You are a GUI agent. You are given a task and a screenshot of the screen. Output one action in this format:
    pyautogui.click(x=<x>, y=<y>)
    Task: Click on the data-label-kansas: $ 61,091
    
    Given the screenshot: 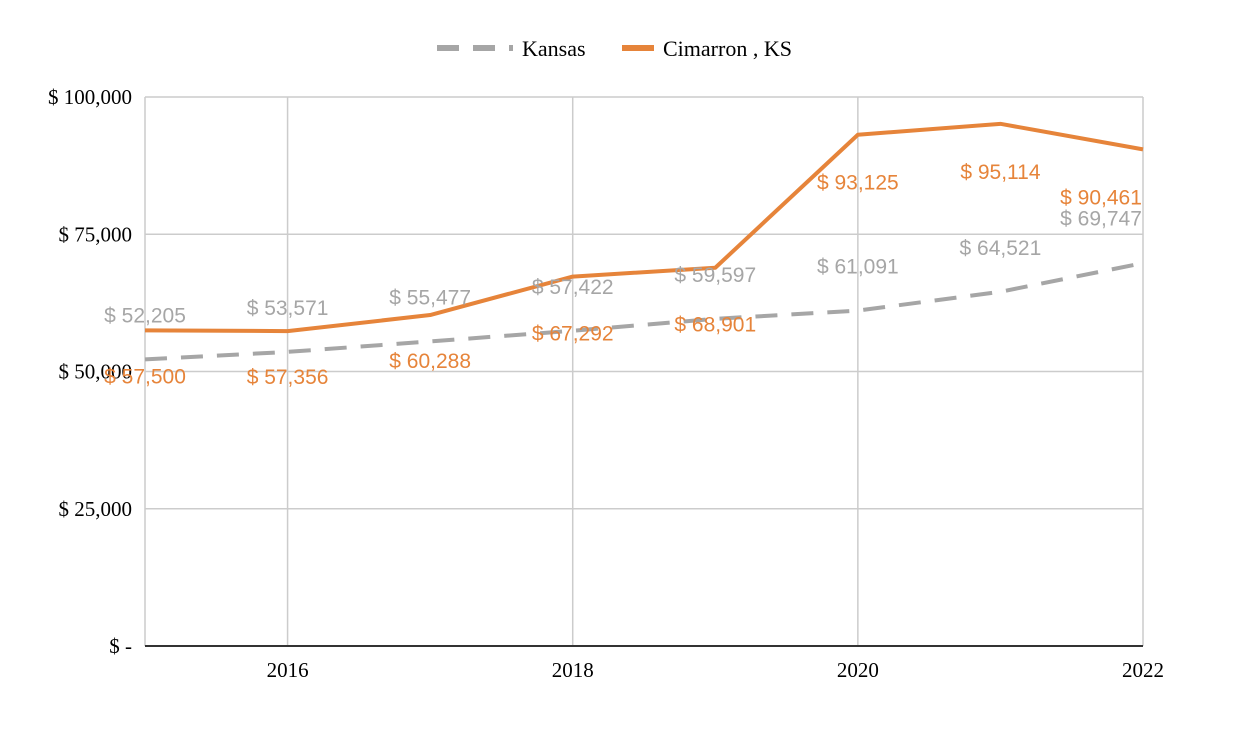 What is the action you would take?
    pyautogui.click(x=858, y=267)
    